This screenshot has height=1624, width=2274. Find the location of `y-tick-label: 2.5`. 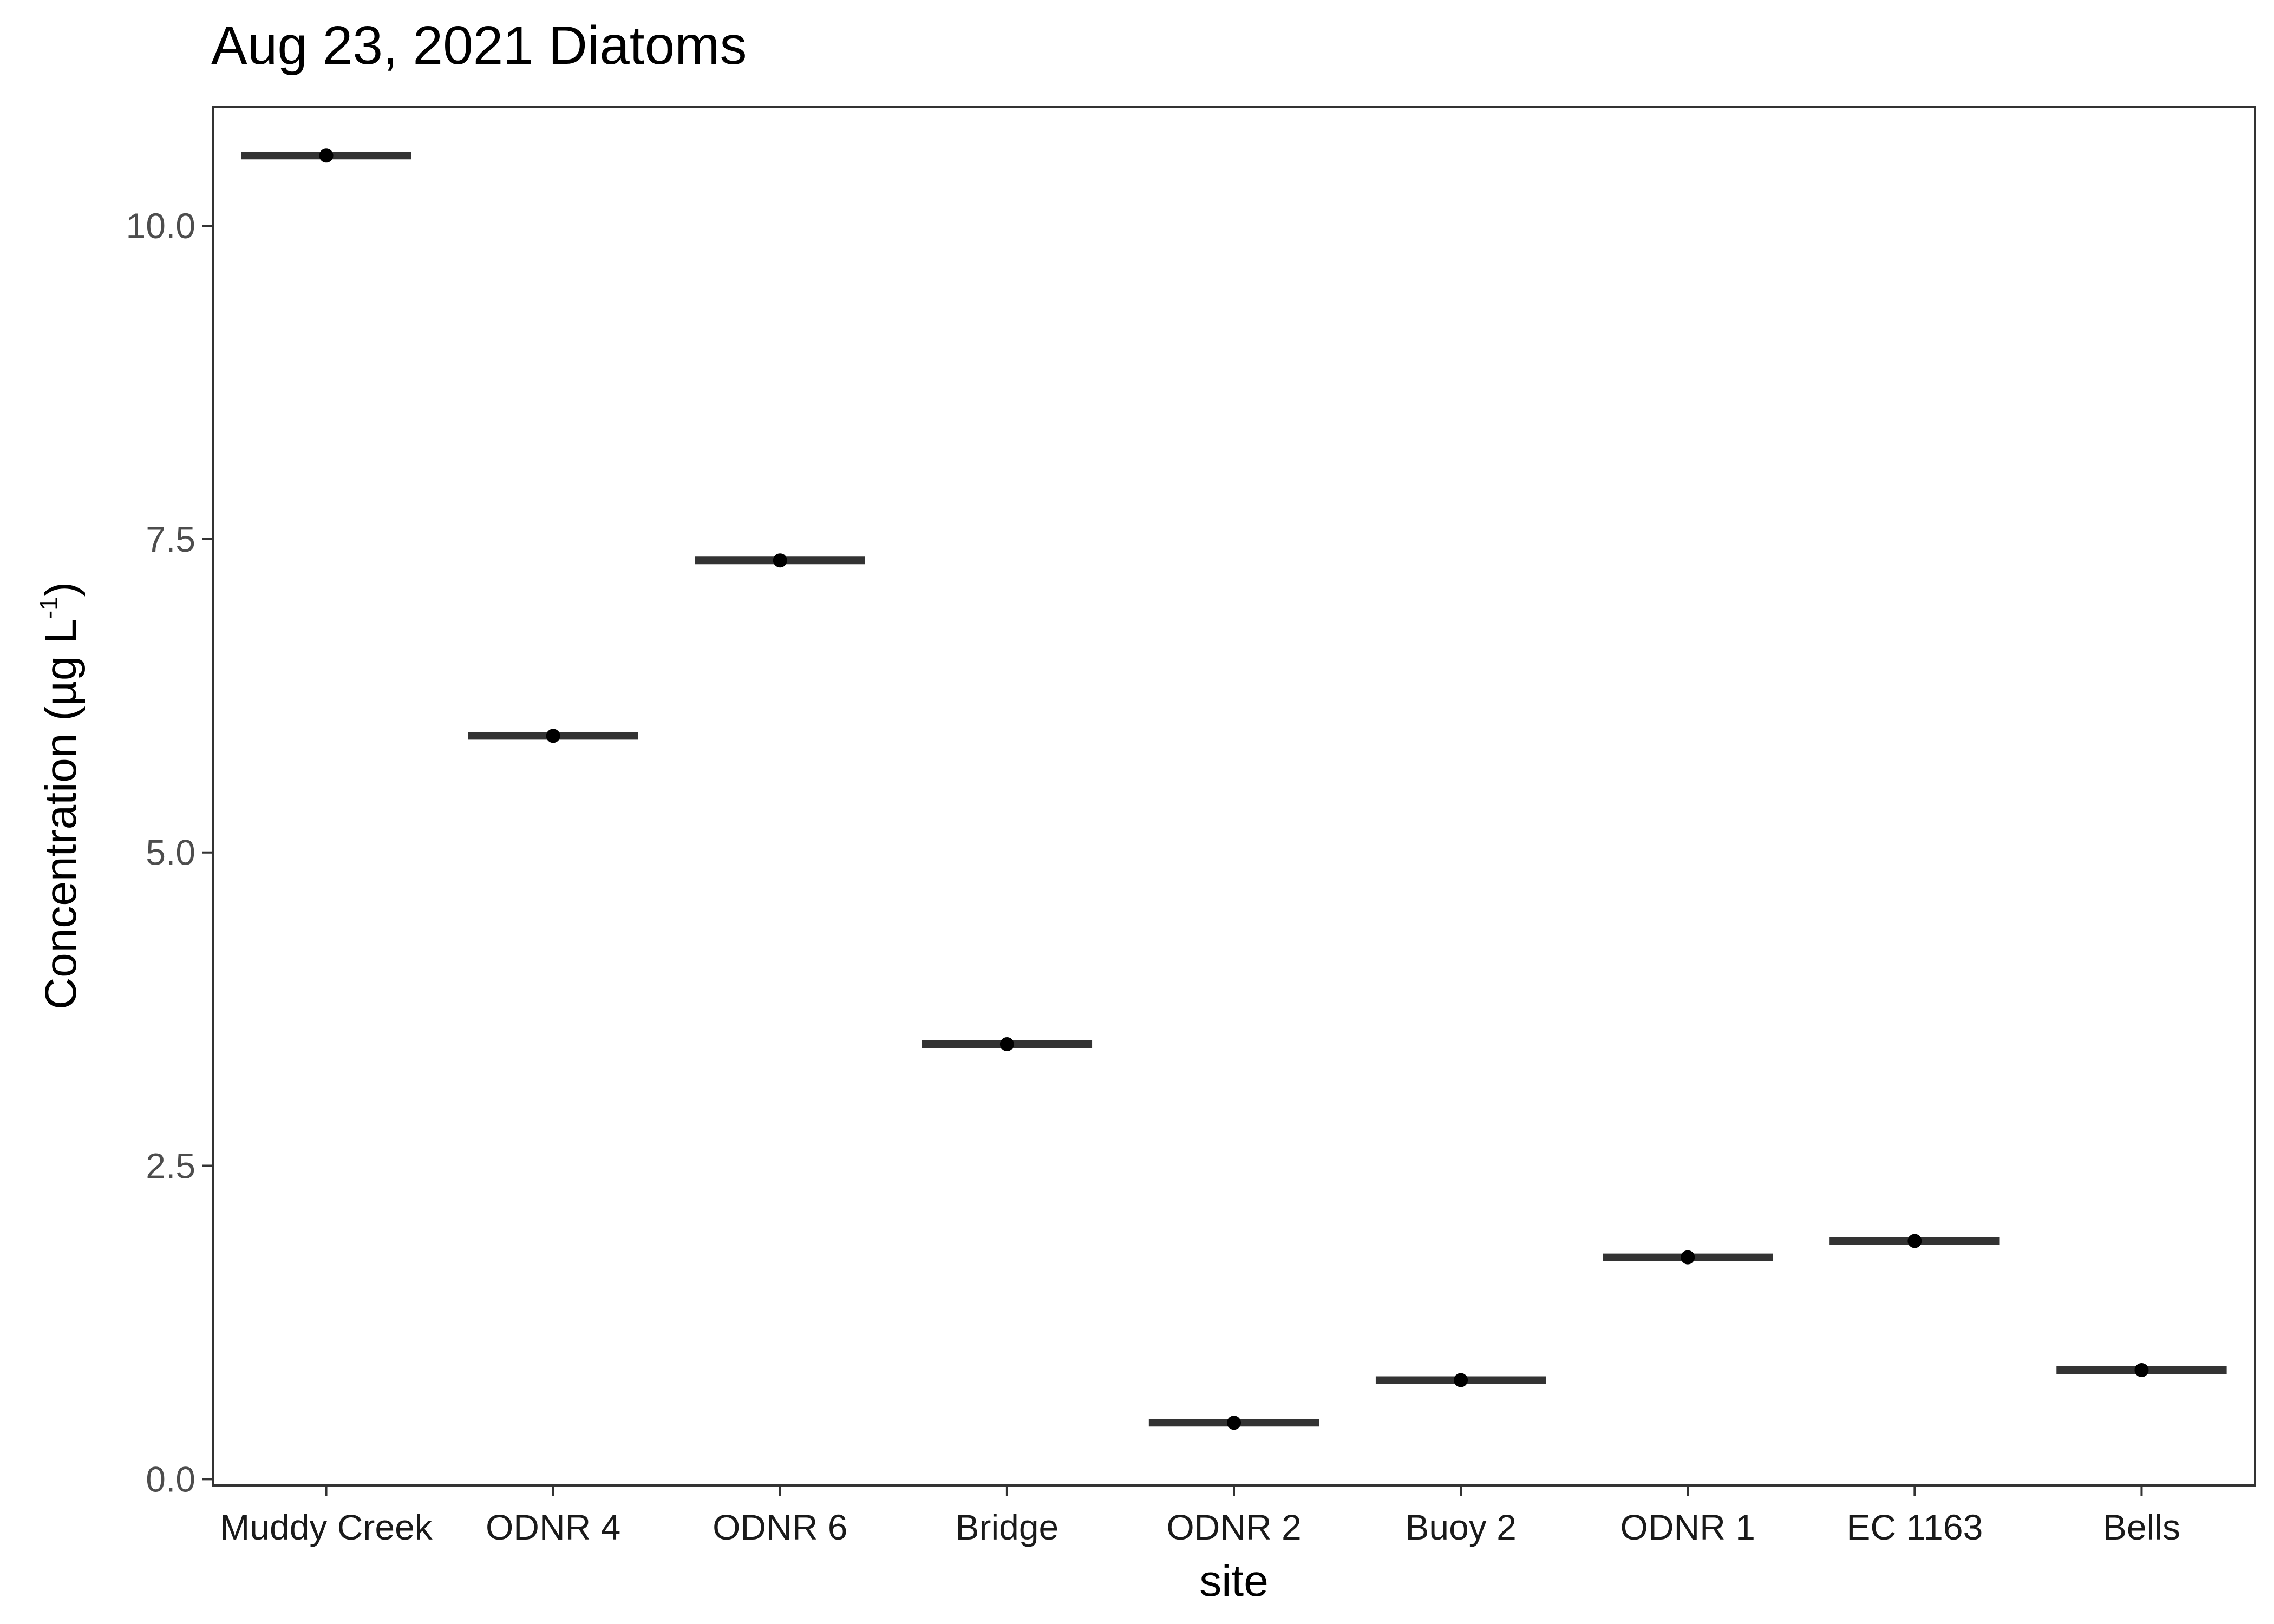

y-tick-label: 2.5 is located at coordinates (171, 1166).